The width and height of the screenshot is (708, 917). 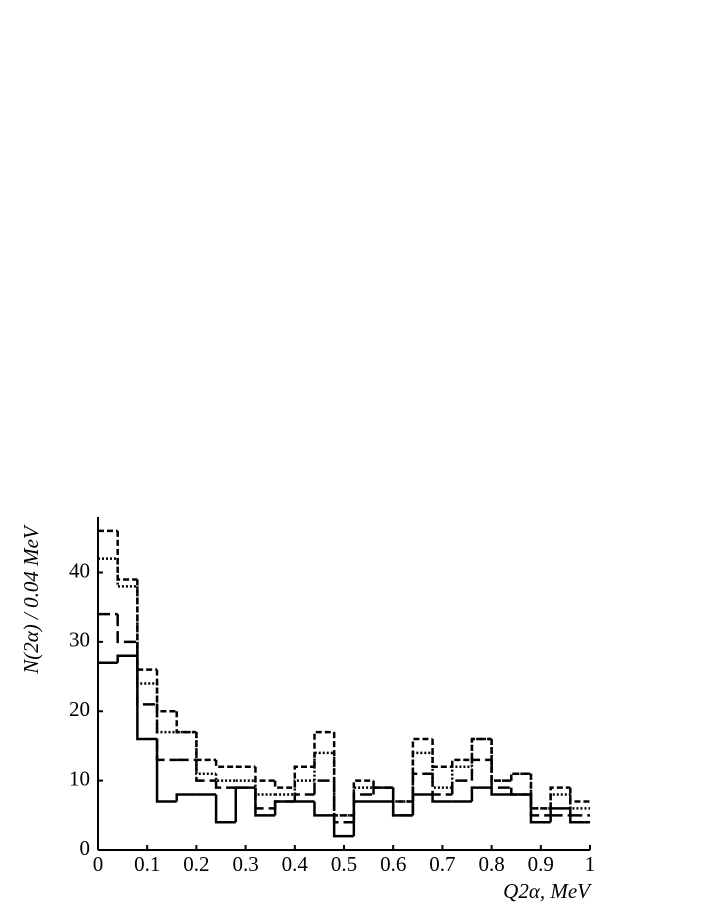 I want to click on x-tick-label: 0.2, so click(x=196, y=864).